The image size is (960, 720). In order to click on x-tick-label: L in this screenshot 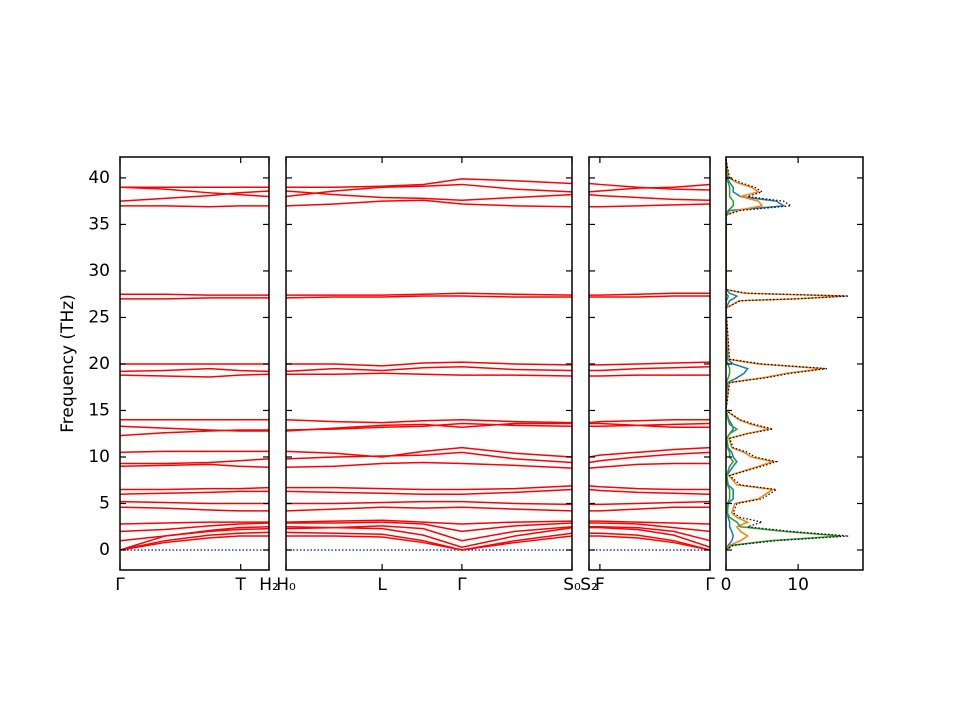, I will do `click(382, 585)`.